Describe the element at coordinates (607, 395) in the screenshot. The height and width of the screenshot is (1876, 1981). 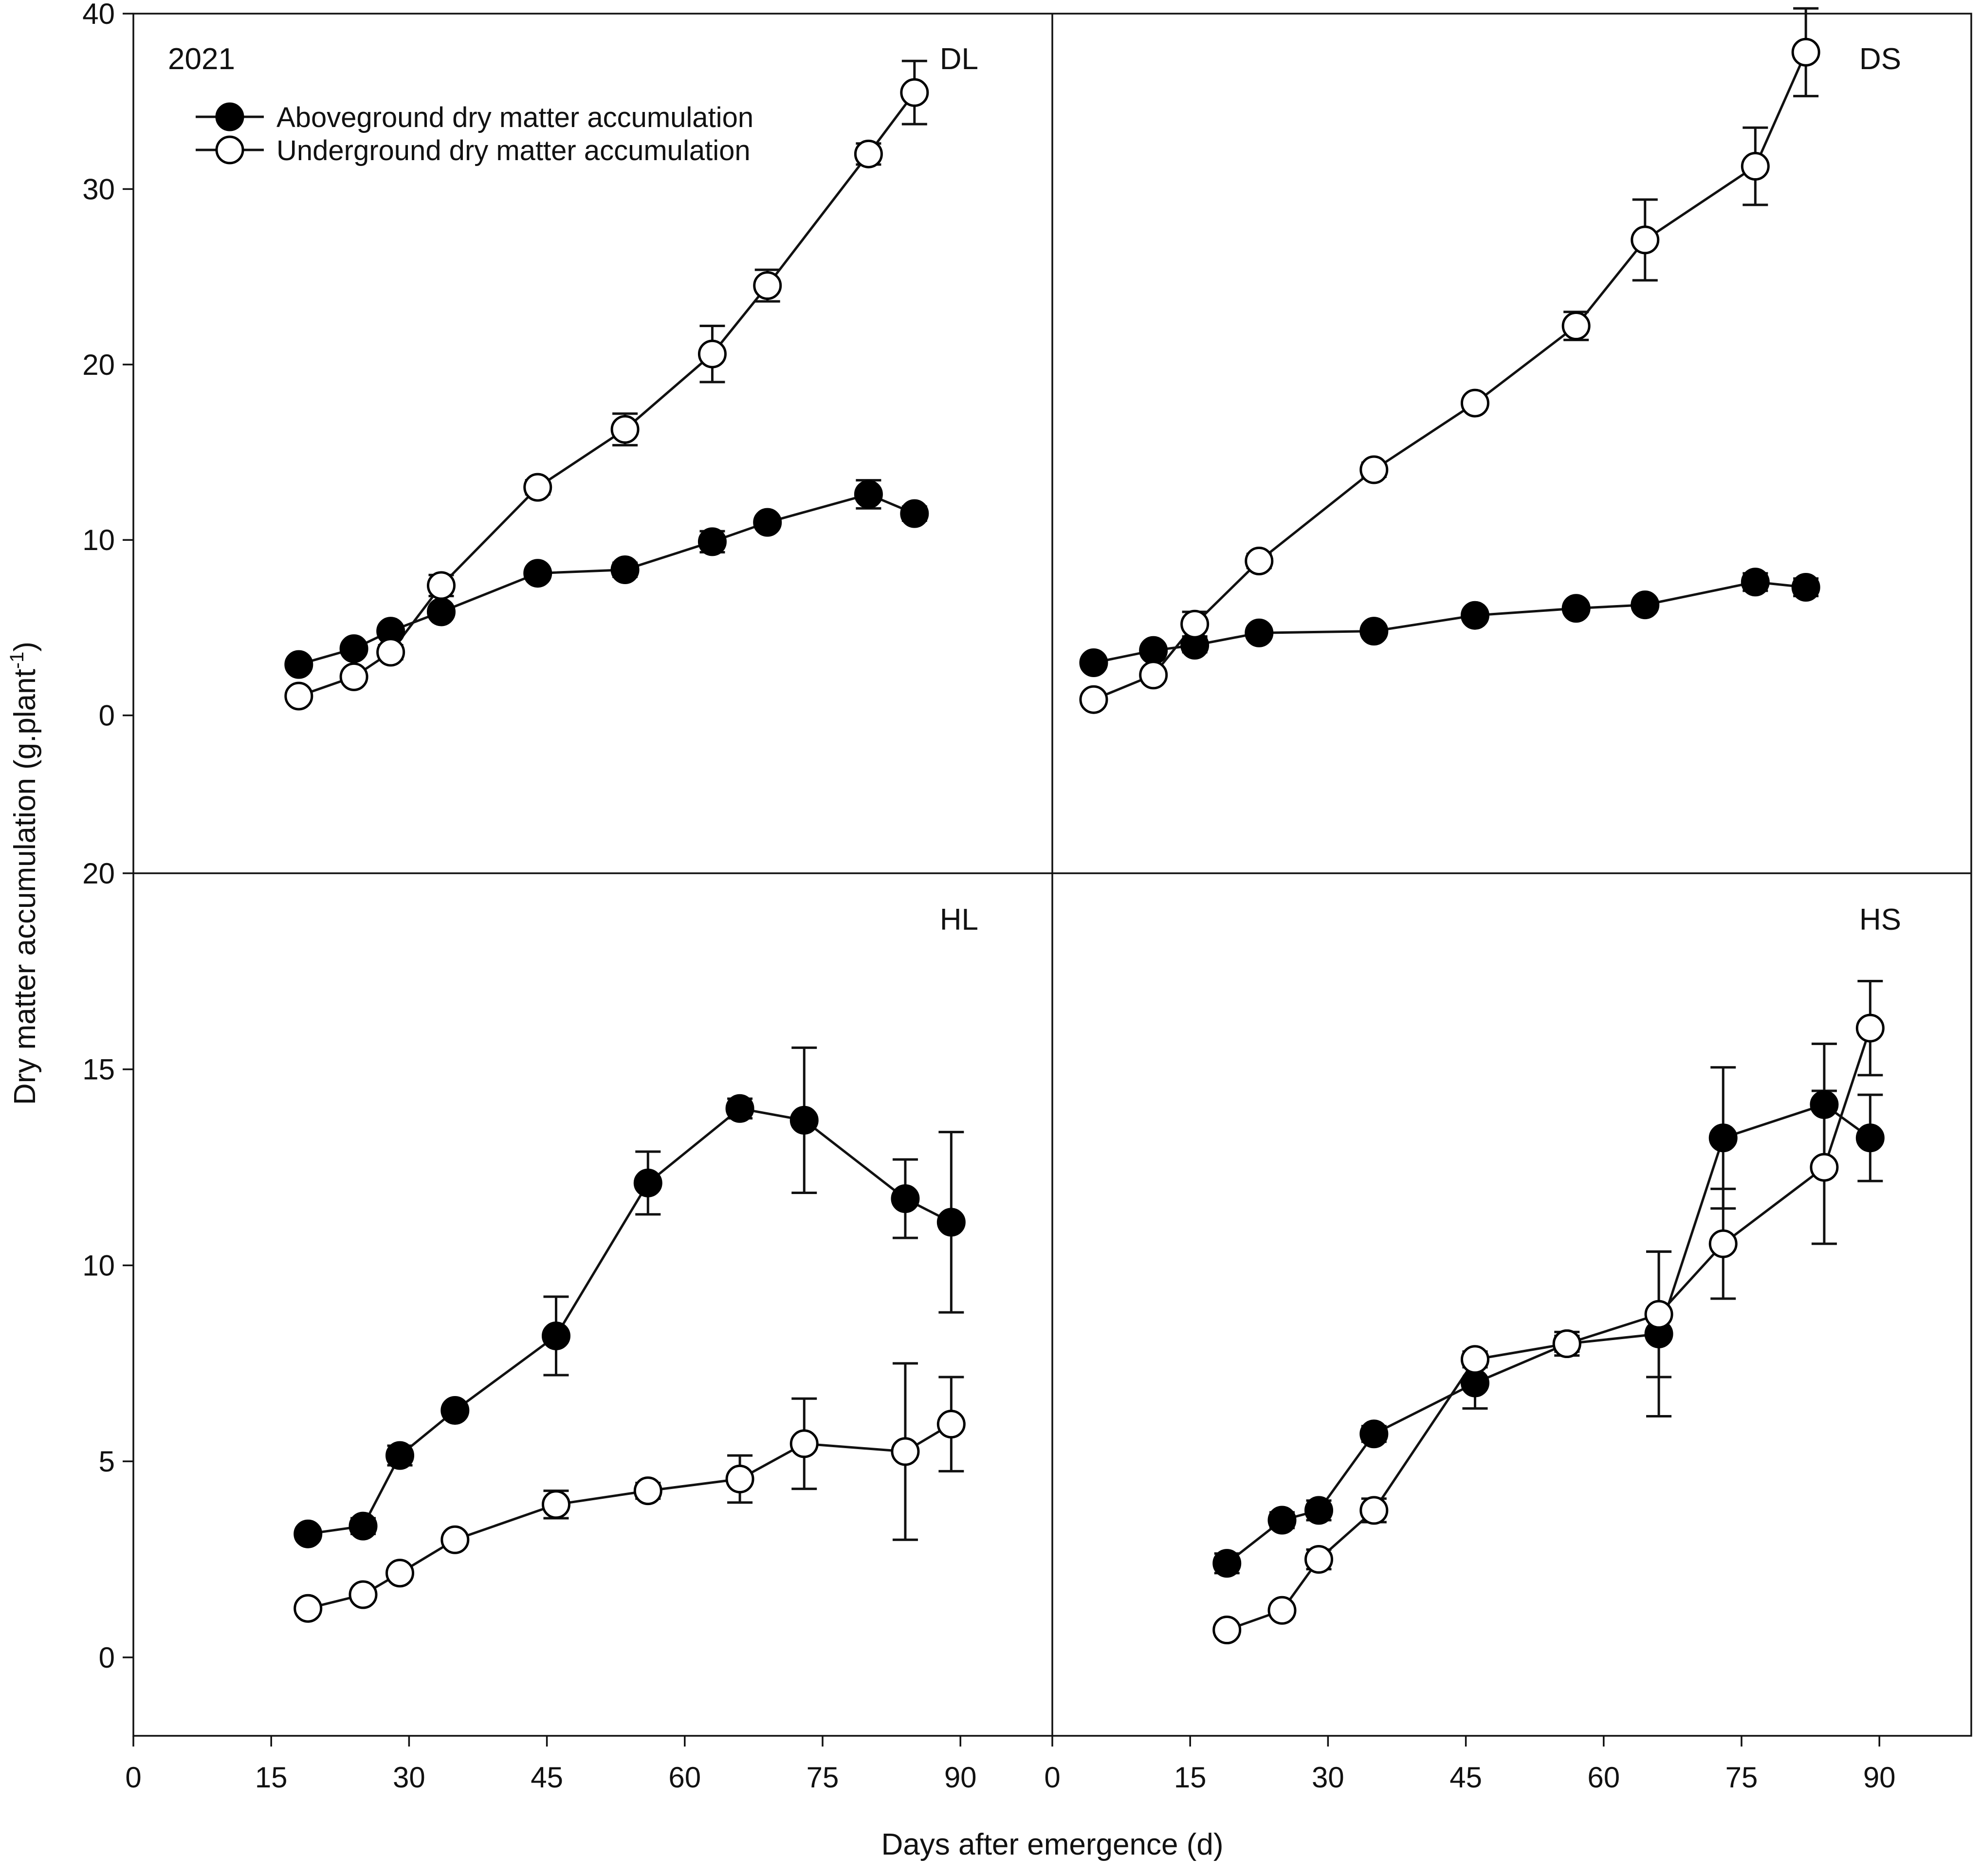
I see `series-line-dl-underground` at that location.